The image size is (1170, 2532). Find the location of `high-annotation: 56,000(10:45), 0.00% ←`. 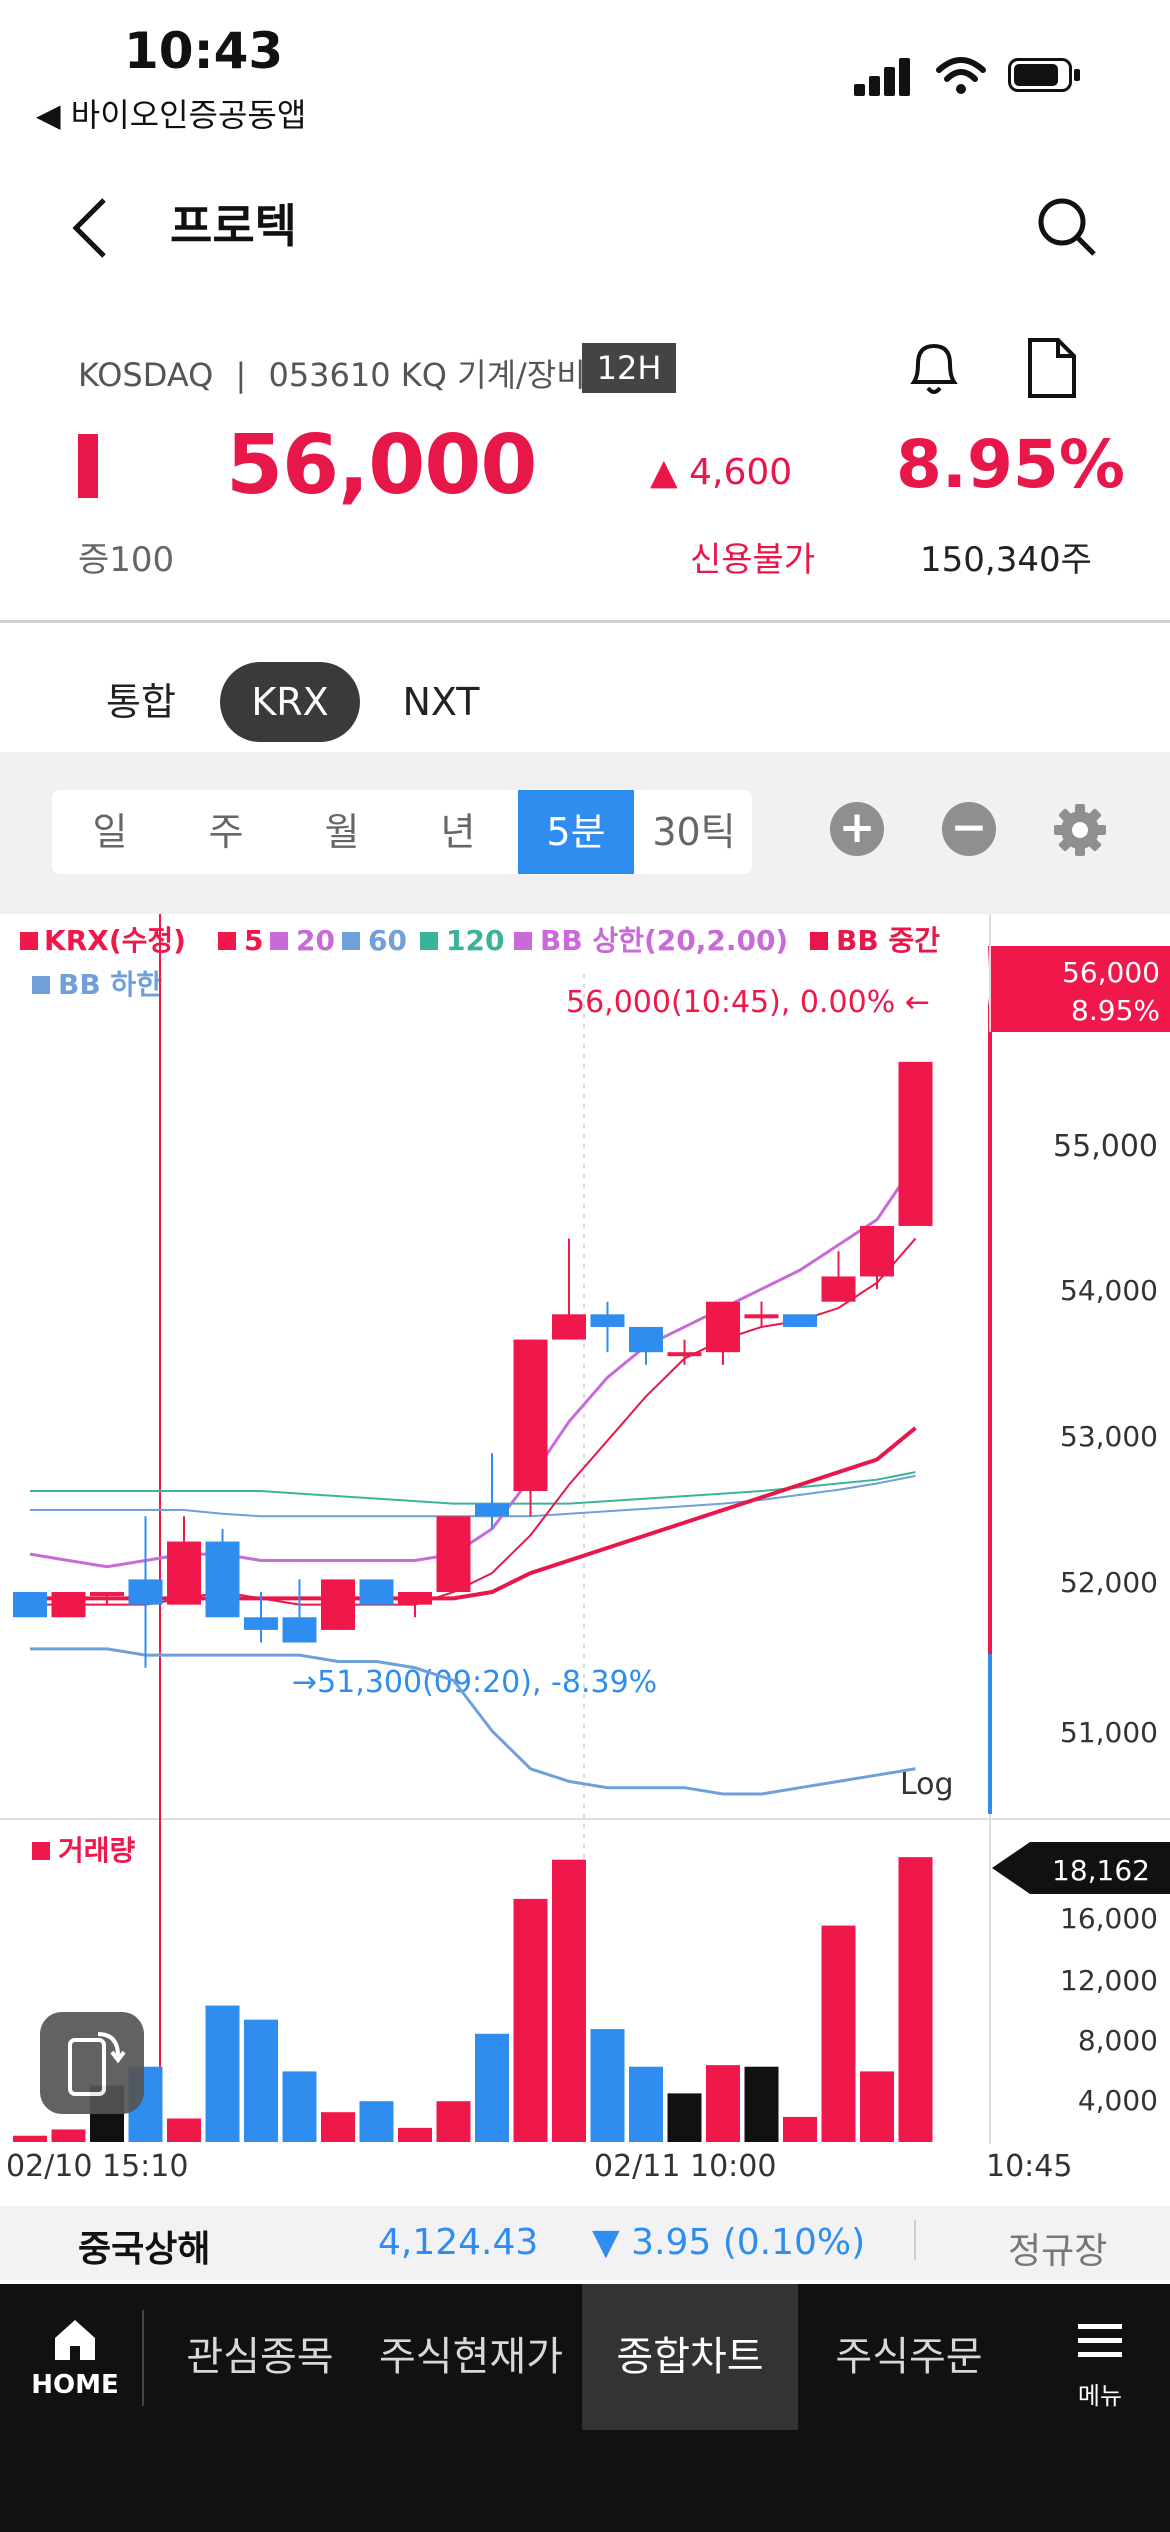

high-annotation: 56,000(10:45), 0.00% ← is located at coordinates (748, 1002).